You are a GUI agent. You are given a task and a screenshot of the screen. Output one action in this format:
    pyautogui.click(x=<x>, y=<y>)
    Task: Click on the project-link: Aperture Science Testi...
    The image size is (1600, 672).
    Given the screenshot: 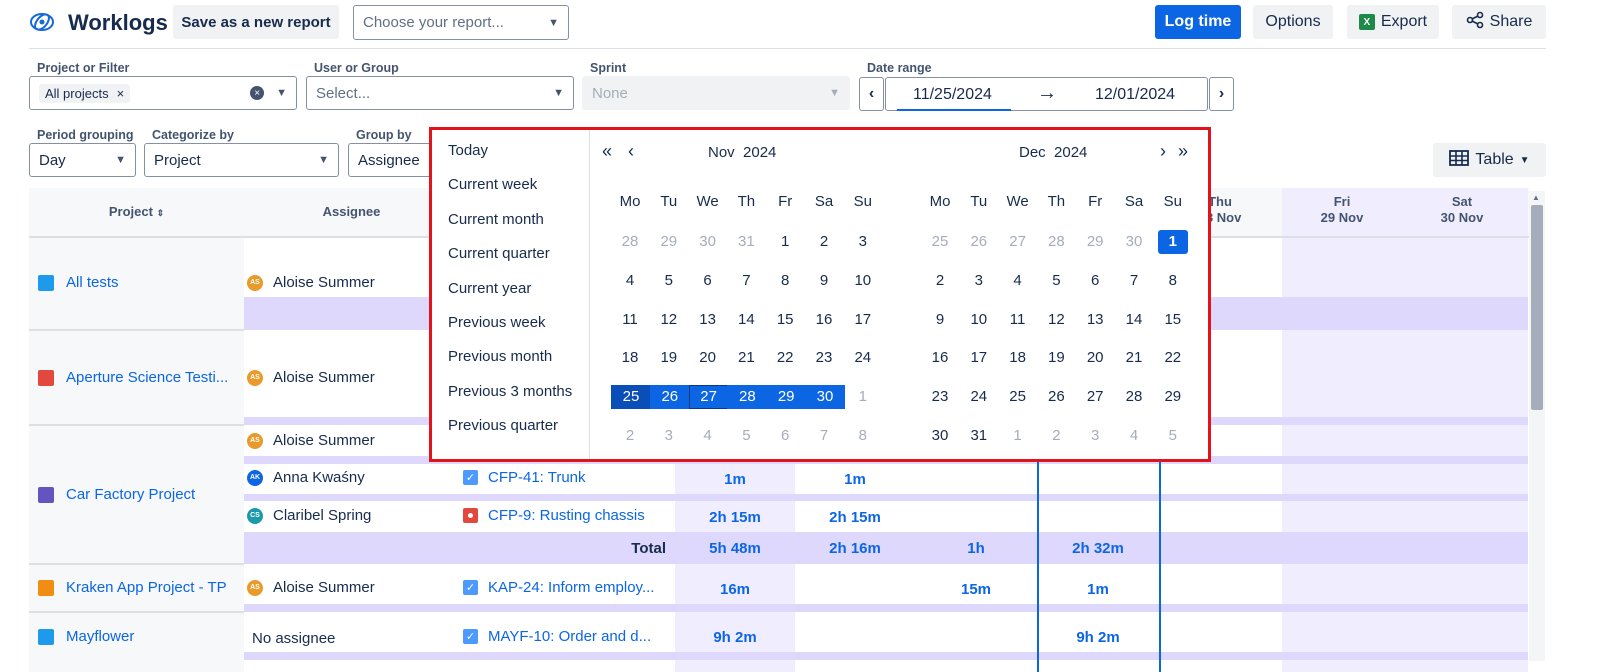 What is the action you would take?
    pyautogui.click(x=133, y=377)
    